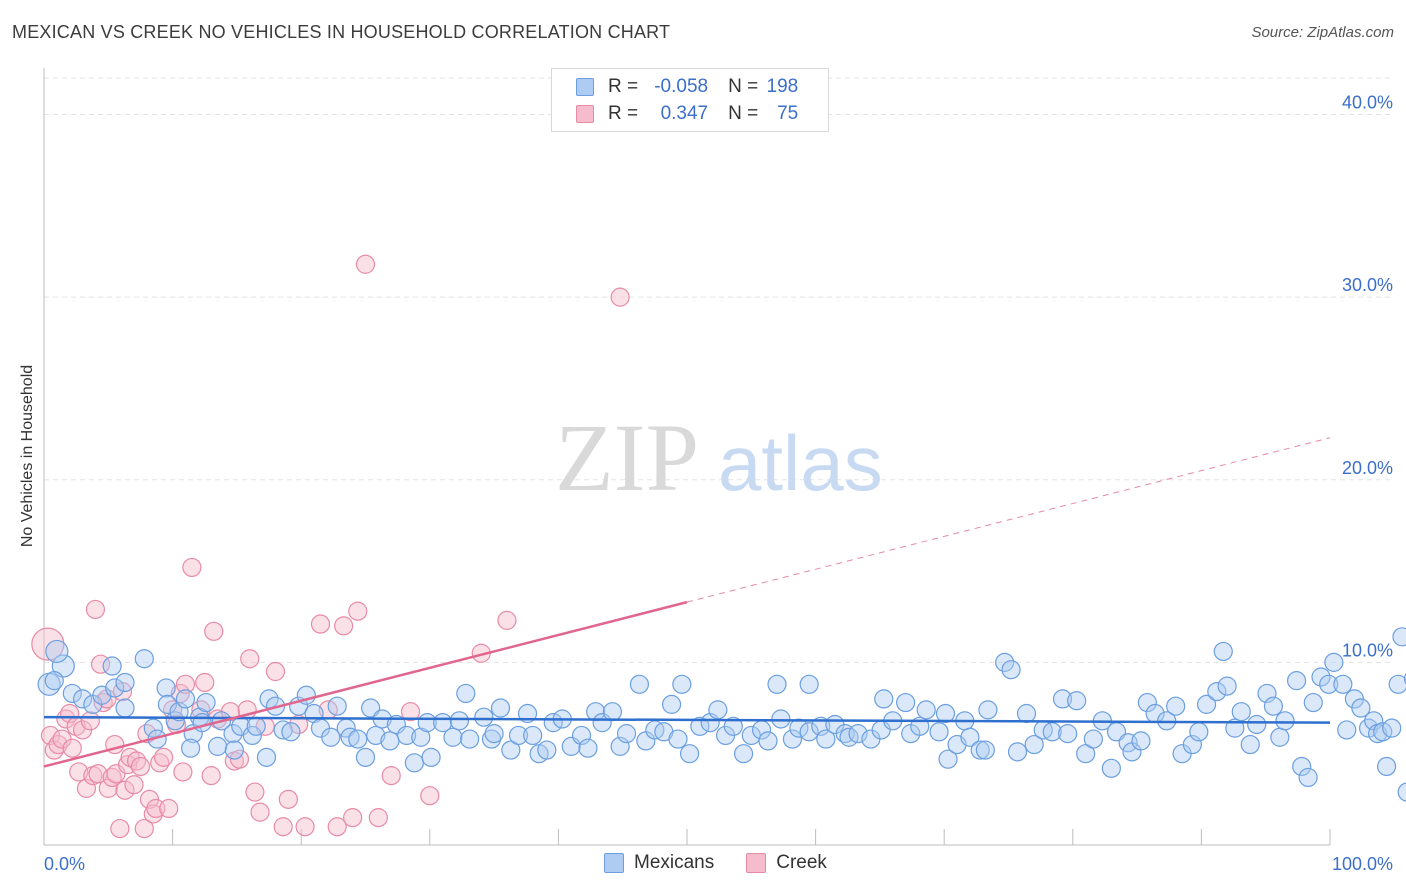 The width and height of the screenshot is (1406, 892). I want to click on y-tick-label: 40.0%, so click(1367, 103).